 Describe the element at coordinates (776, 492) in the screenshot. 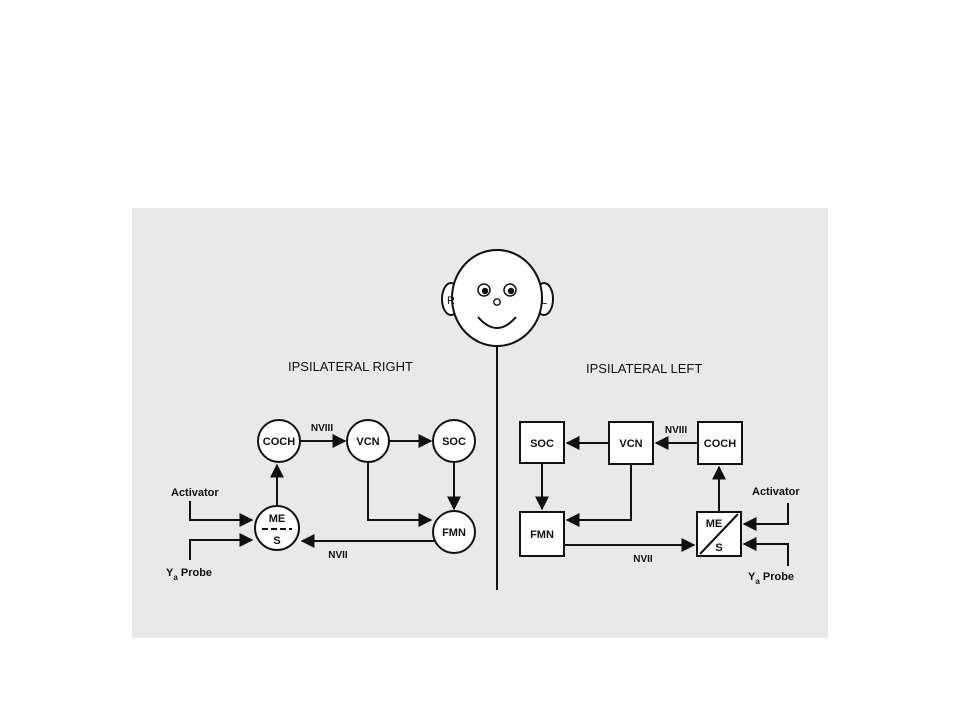

I see `left-activator-label: Activator` at that location.